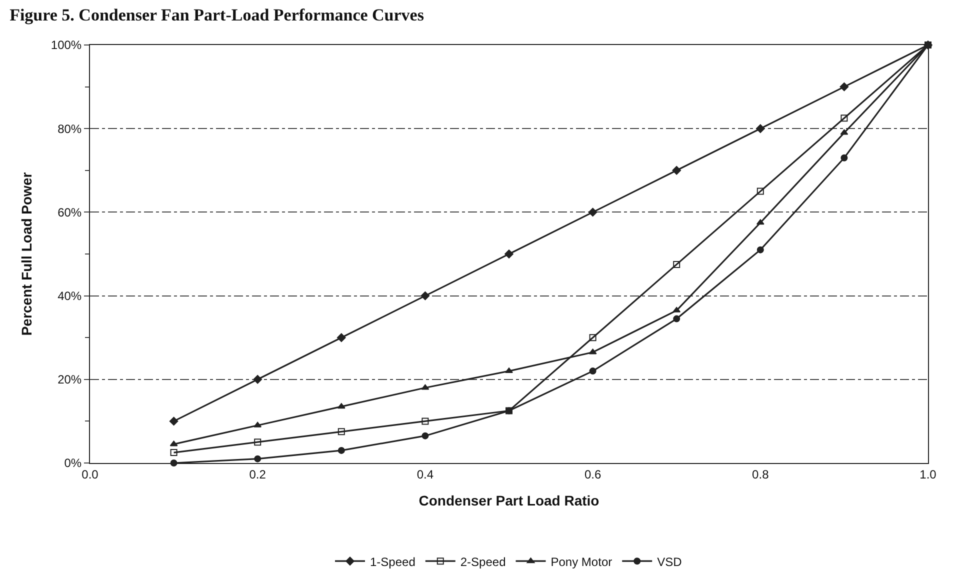 This screenshot has height=588, width=958. I want to click on x-tick-label: 1.0, so click(928, 474).